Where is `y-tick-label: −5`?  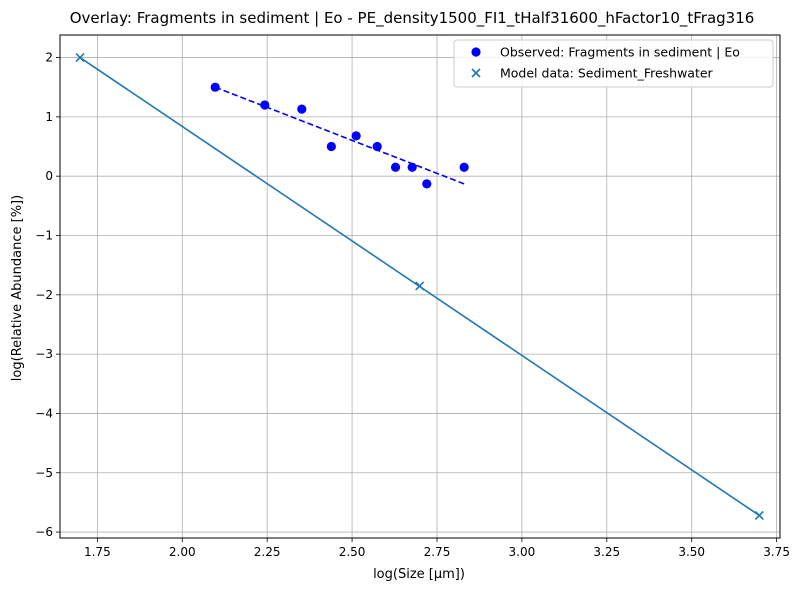 y-tick-label: −5 is located at coordinates (44, 473).